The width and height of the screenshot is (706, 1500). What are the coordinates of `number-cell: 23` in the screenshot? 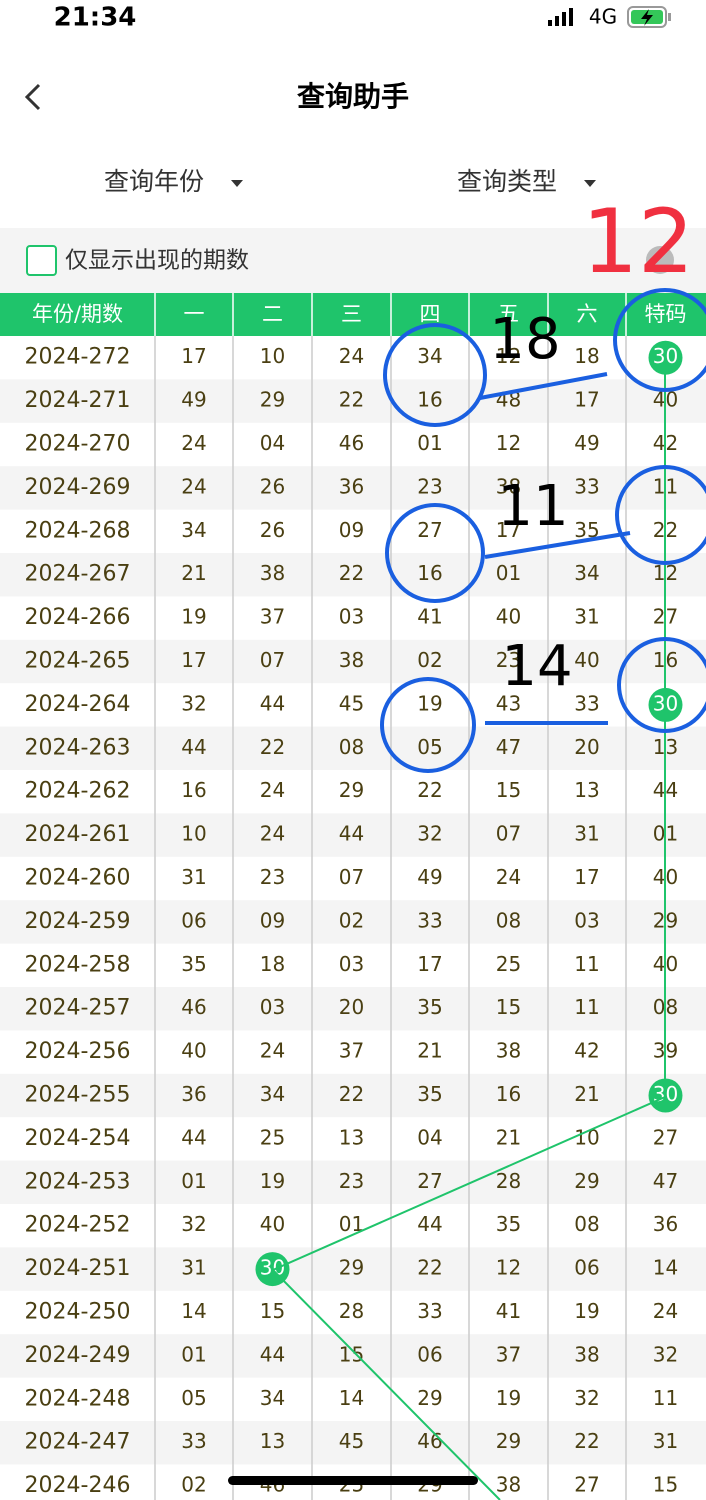 It's located at (508, 660).